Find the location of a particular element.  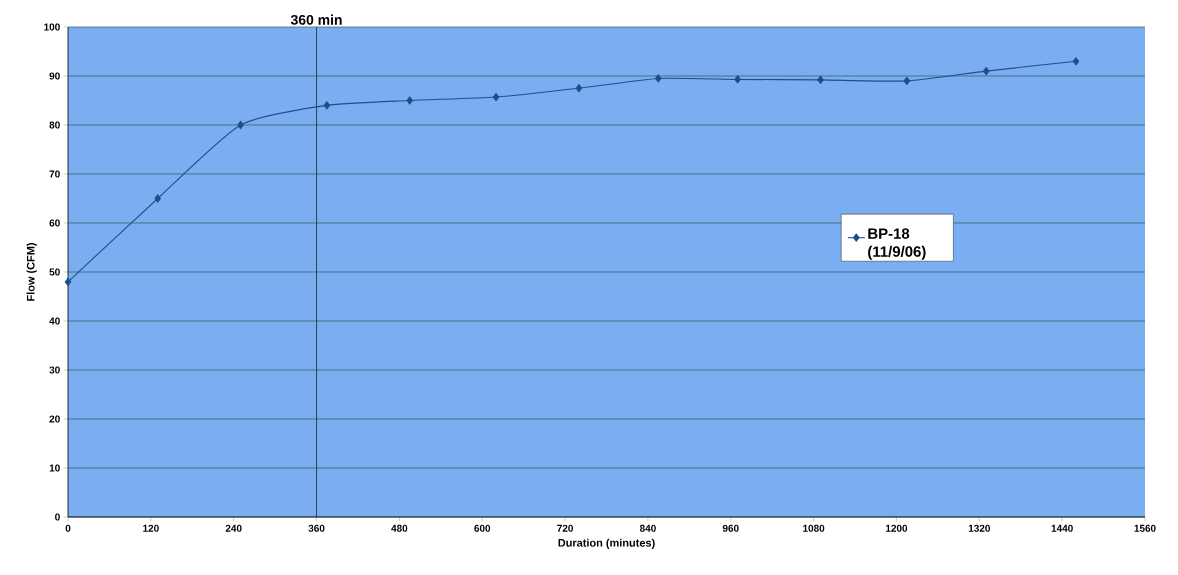

ref-line-label: 360 min is located at coordinates (316, 19).